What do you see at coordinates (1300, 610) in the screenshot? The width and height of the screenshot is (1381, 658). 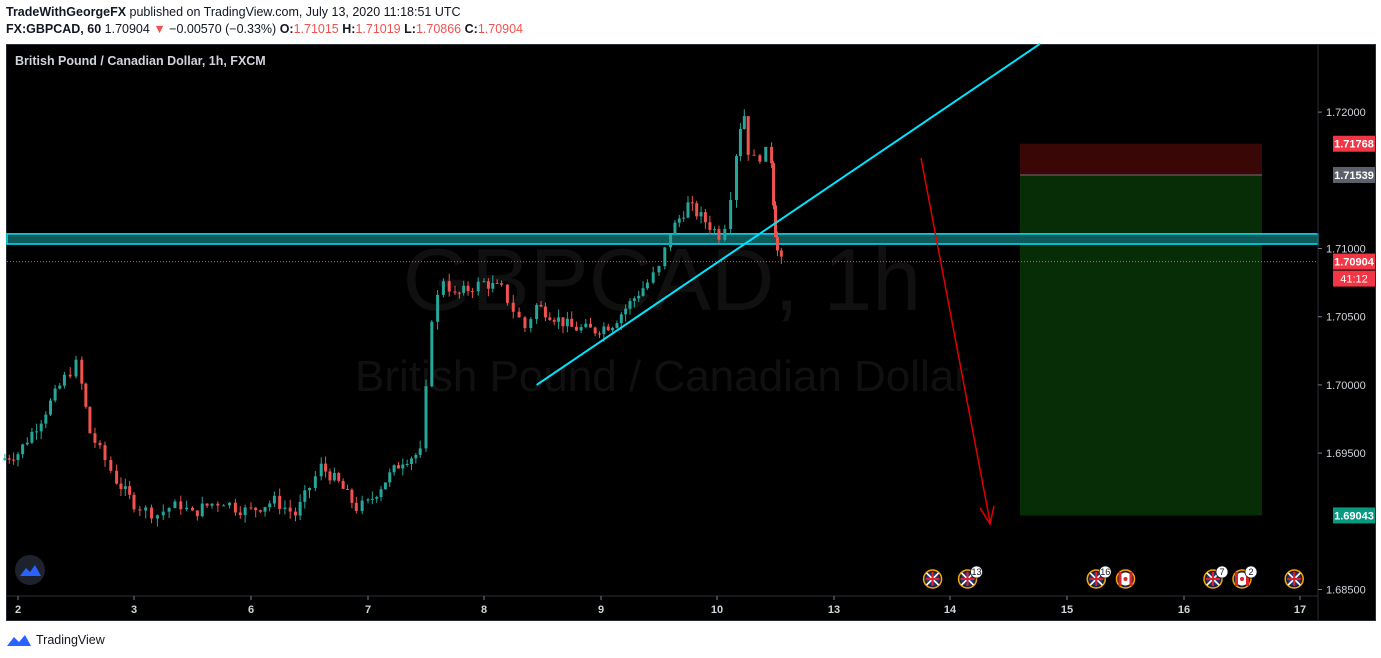 I see `time-tick-label: 17` at bounding box center [1300, 610].